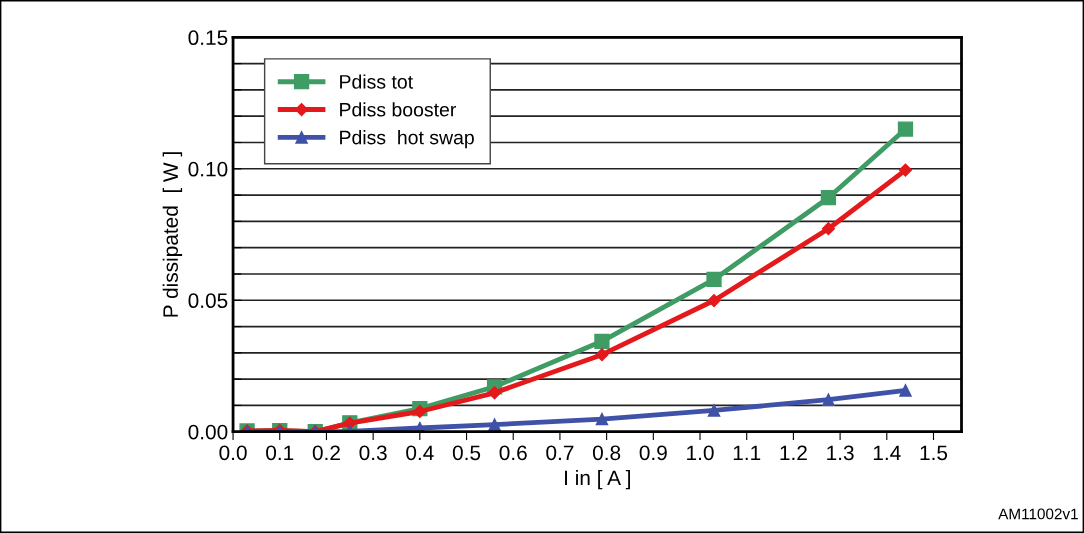 The image size is (1084, 533). I want to click on x-axis-title: I in [ A ], so click(597, 479).